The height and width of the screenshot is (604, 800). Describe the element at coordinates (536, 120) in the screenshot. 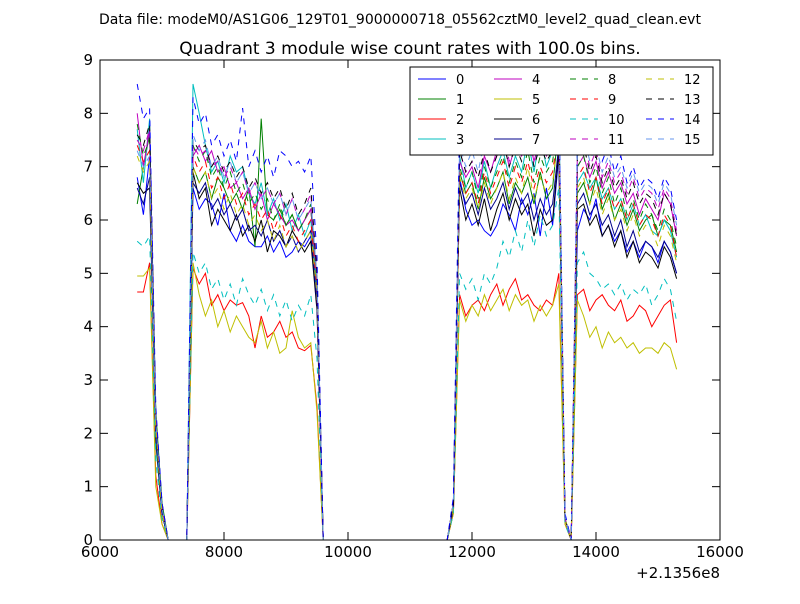

I see `legend-label-6: 6` at that location.